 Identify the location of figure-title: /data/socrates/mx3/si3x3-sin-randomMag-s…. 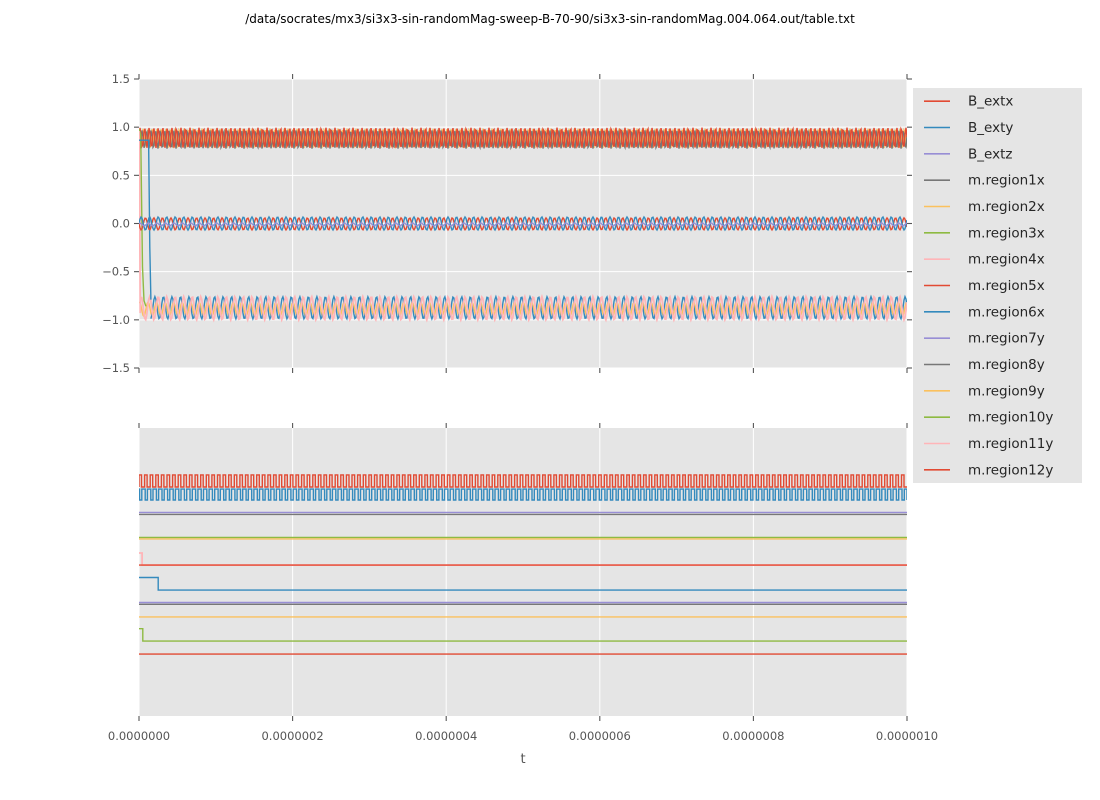
(550, 19).